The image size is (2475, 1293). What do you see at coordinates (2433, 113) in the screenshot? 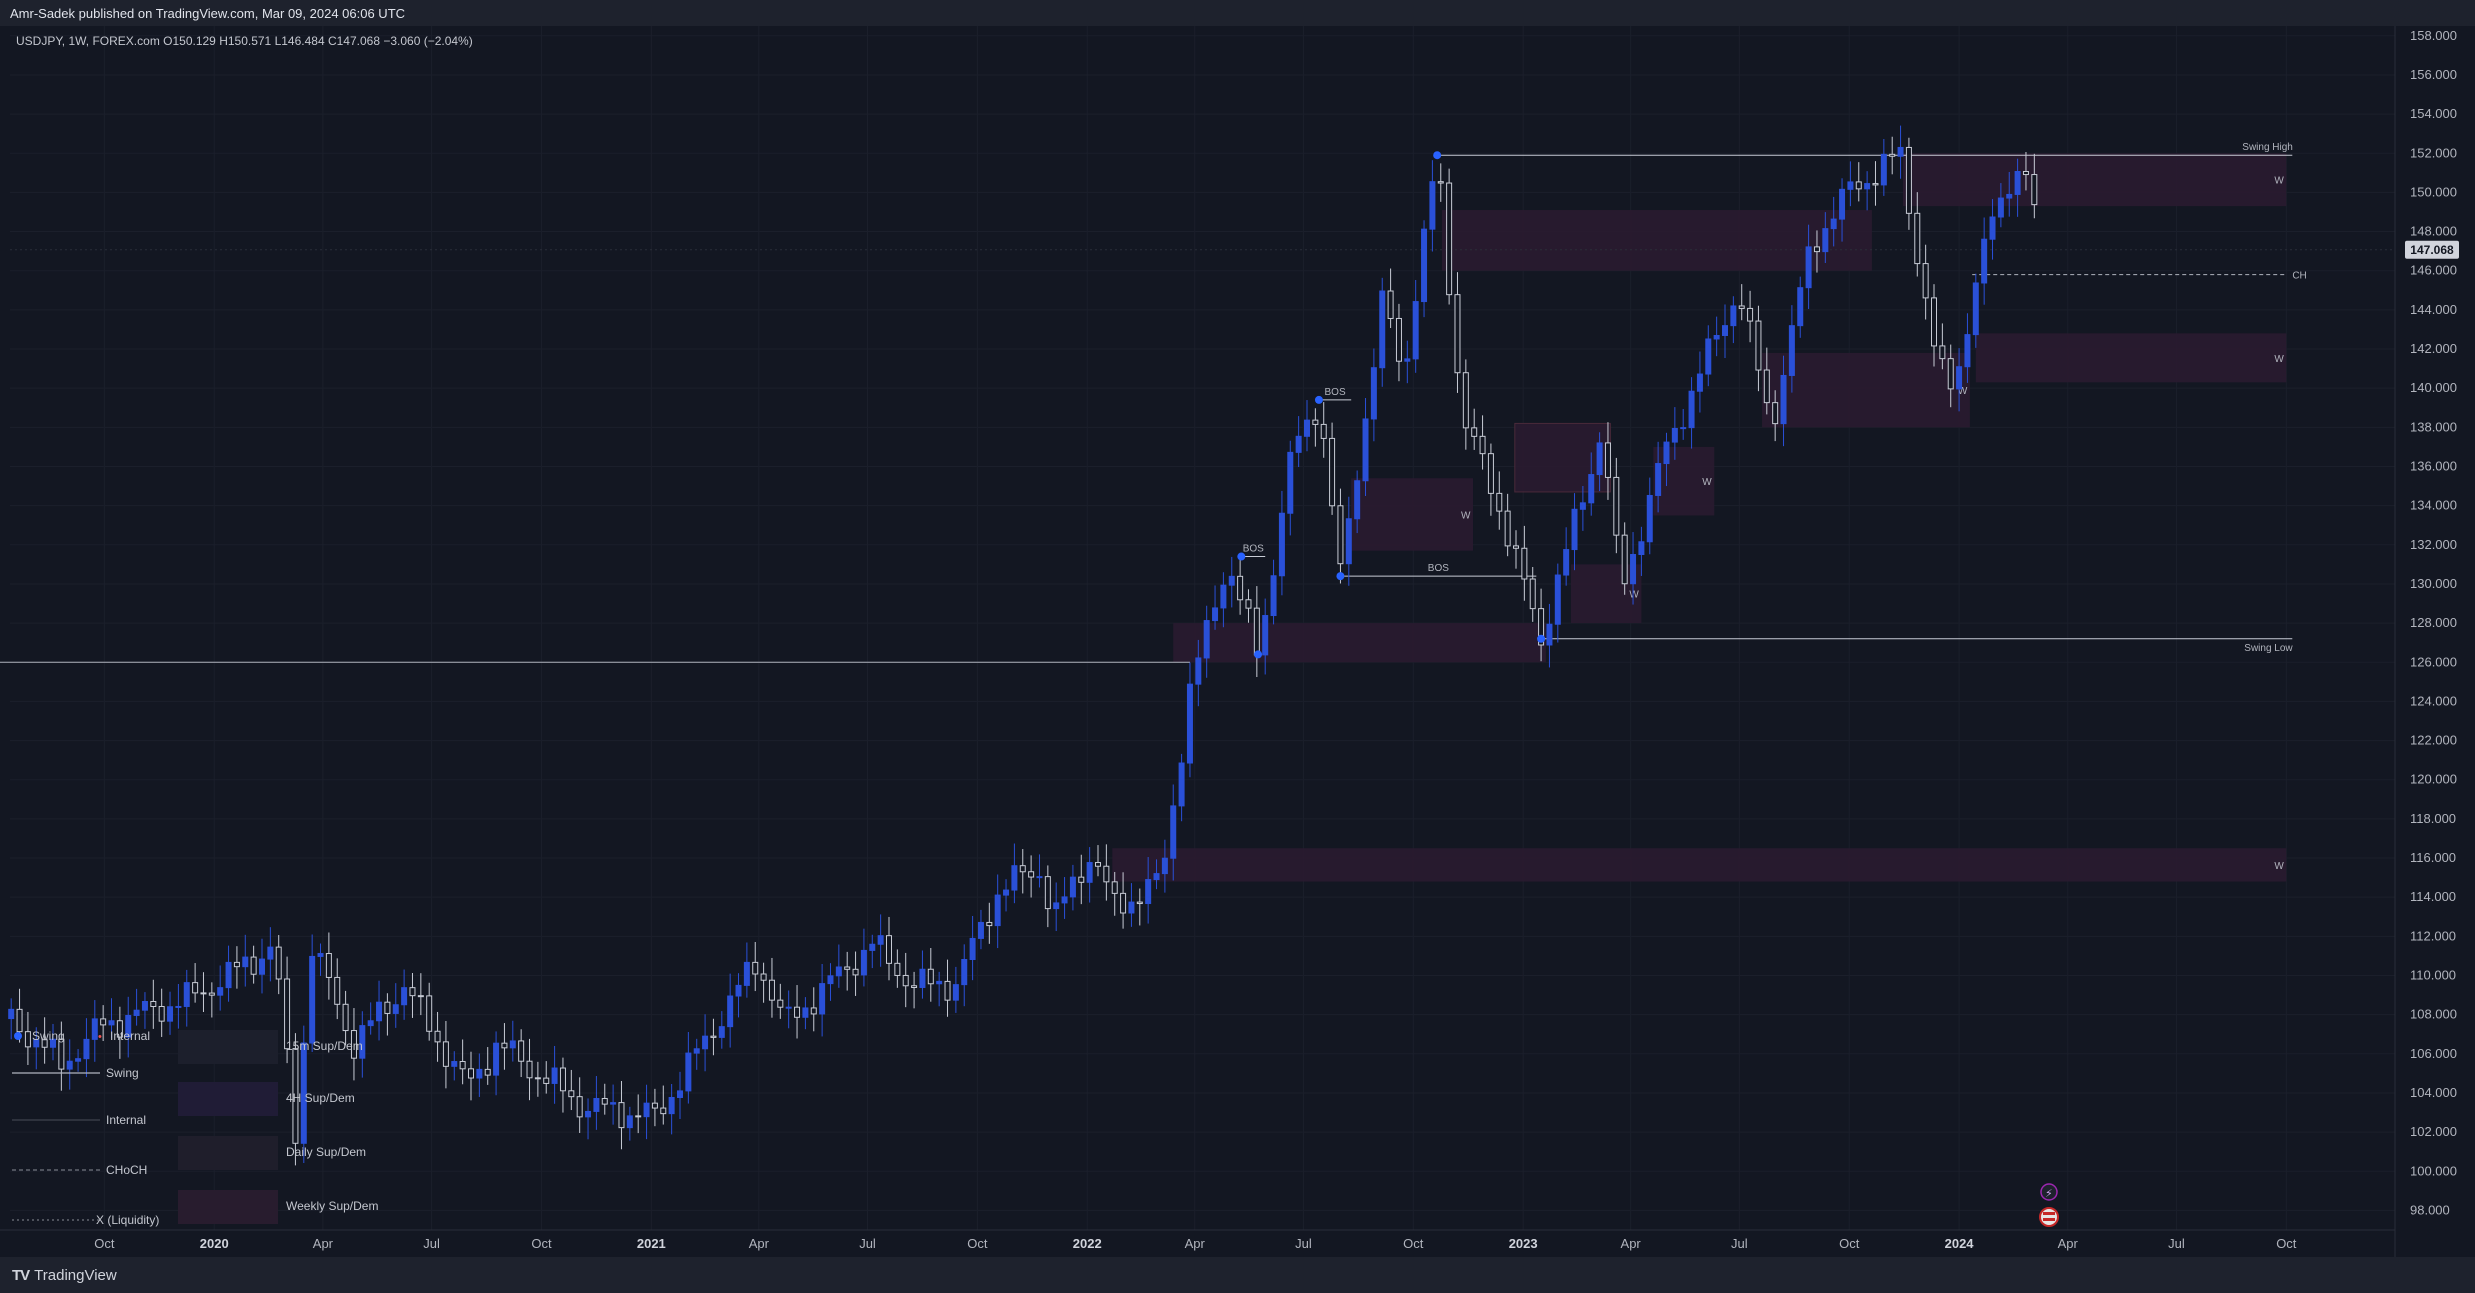
I see `price-tick-label: 154.000` at bounding box center [2433, 113].